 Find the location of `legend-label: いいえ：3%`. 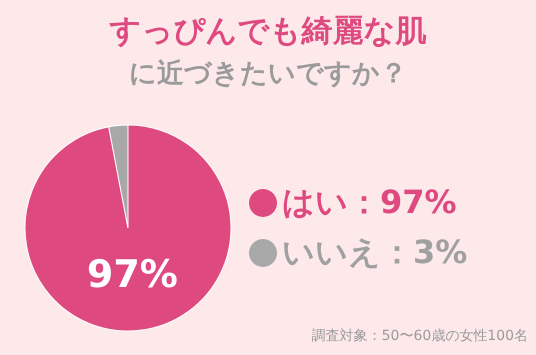

legend-label: いいえ：3% is located at coordinates (375, 252).